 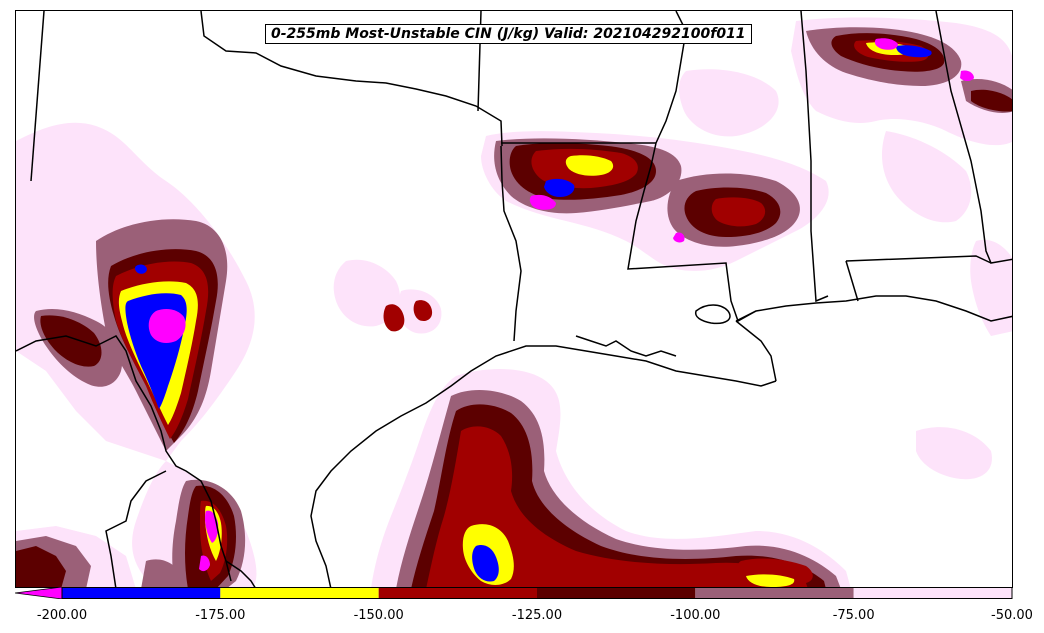 What do you see at coordinates (853, 615) in the screenshot?
I see `colorbar-tick-label: -75.00` at bounding box center [853, 615].